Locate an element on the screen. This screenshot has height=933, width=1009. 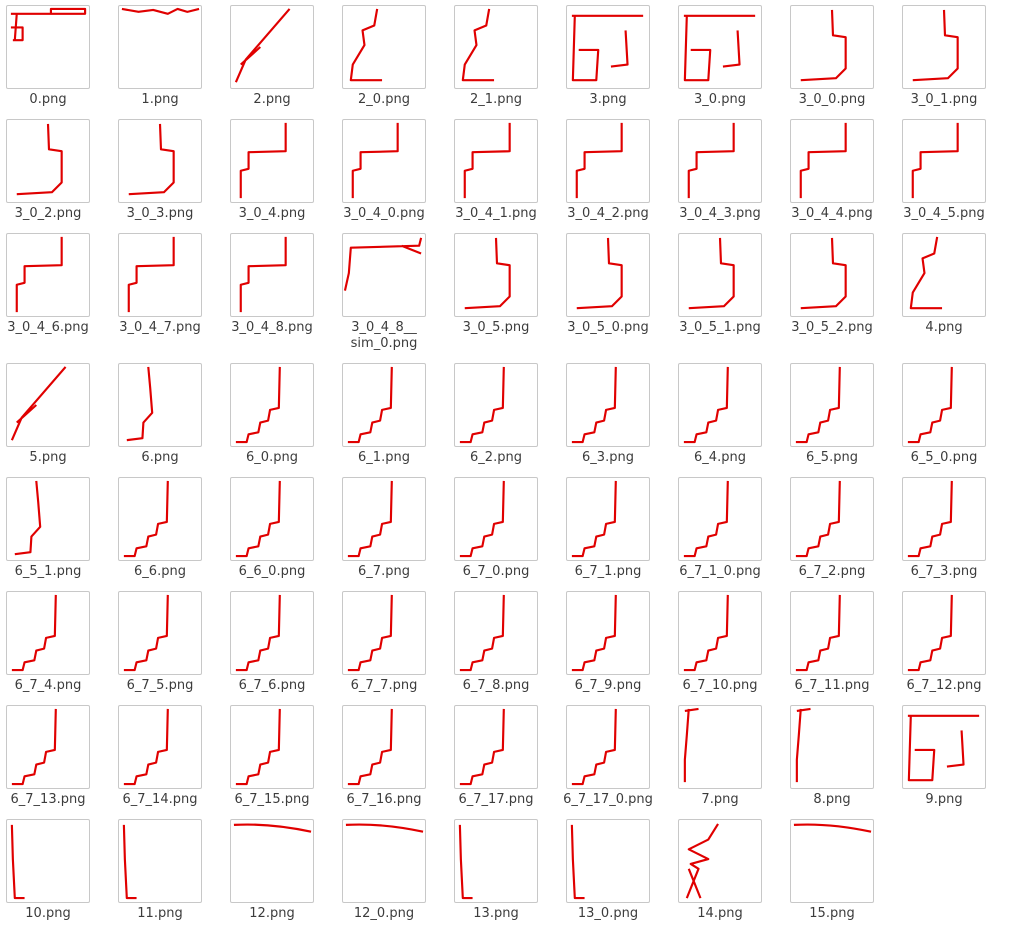
file-name: 6_7_5.png is located at coordinates (160, 685).